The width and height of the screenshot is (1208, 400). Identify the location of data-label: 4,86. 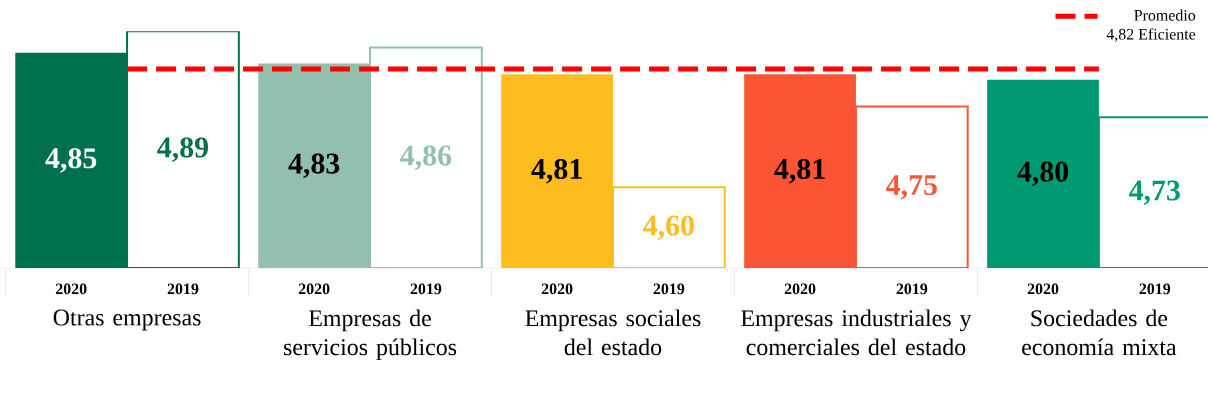
(426, 157).